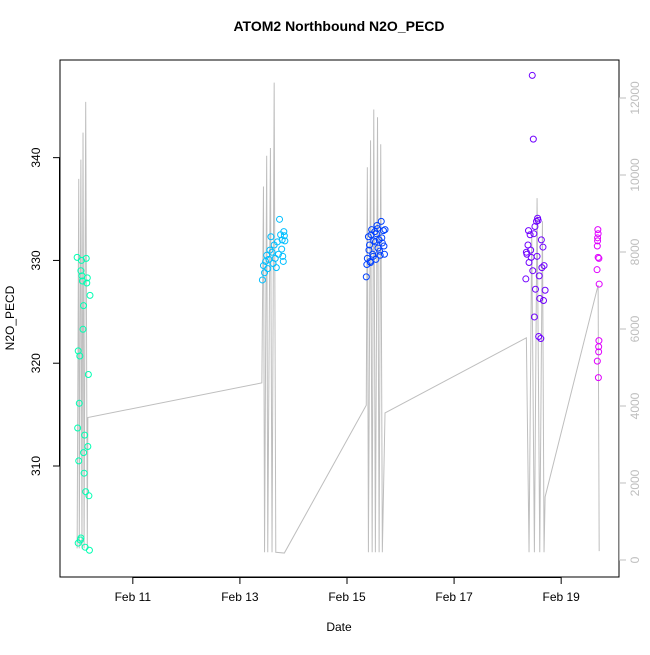 This screenshot has width=650, height=655. What do you see at coordinates (36, 363) in the screenshot?
I see `y-tick-label: 320` at bounding box center [36, 363].